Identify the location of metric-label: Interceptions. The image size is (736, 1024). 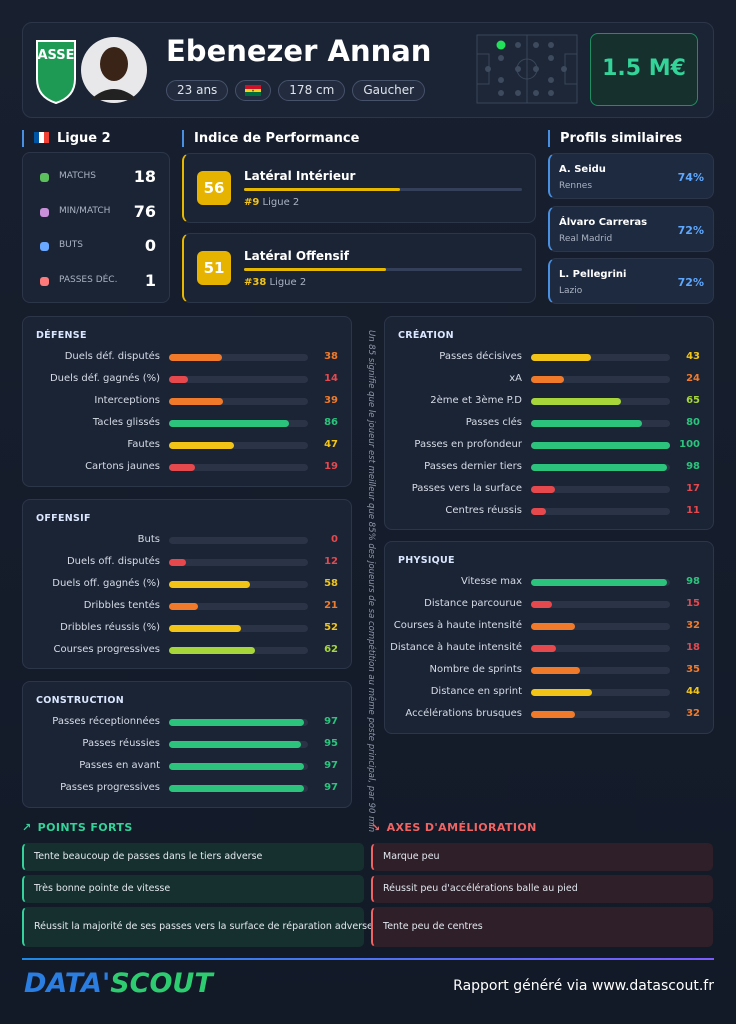
(127, 400).